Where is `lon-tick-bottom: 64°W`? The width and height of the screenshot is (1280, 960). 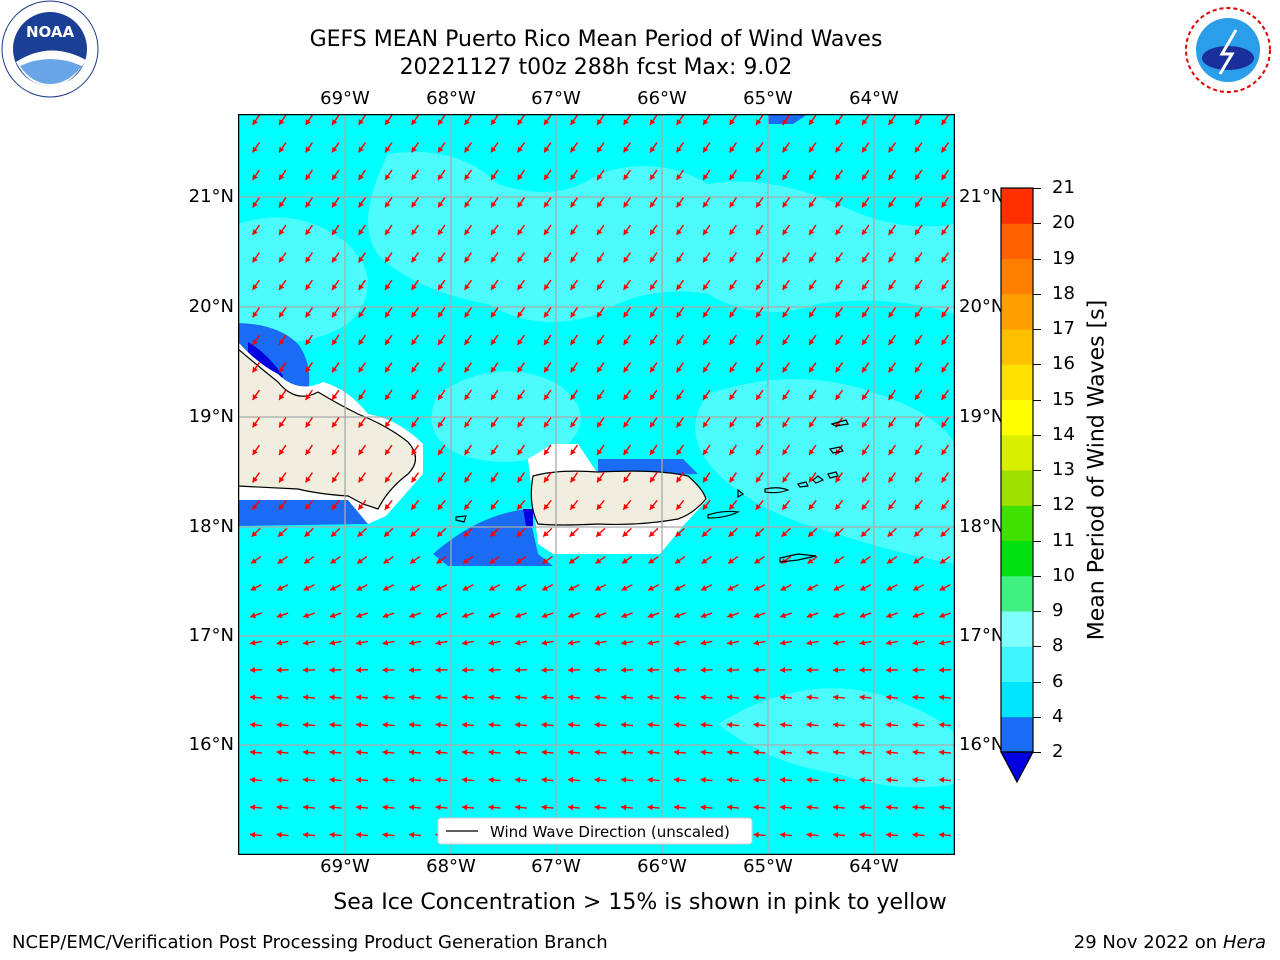 lon-tick-bottom: 64°W is located at coordinates (874, 866).